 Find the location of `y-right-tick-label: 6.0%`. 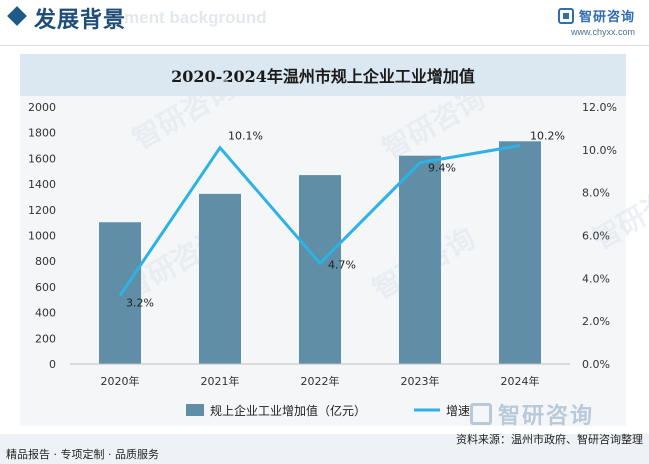

y-right-tick-label: 6.0% is located at coordinates (596, 236).